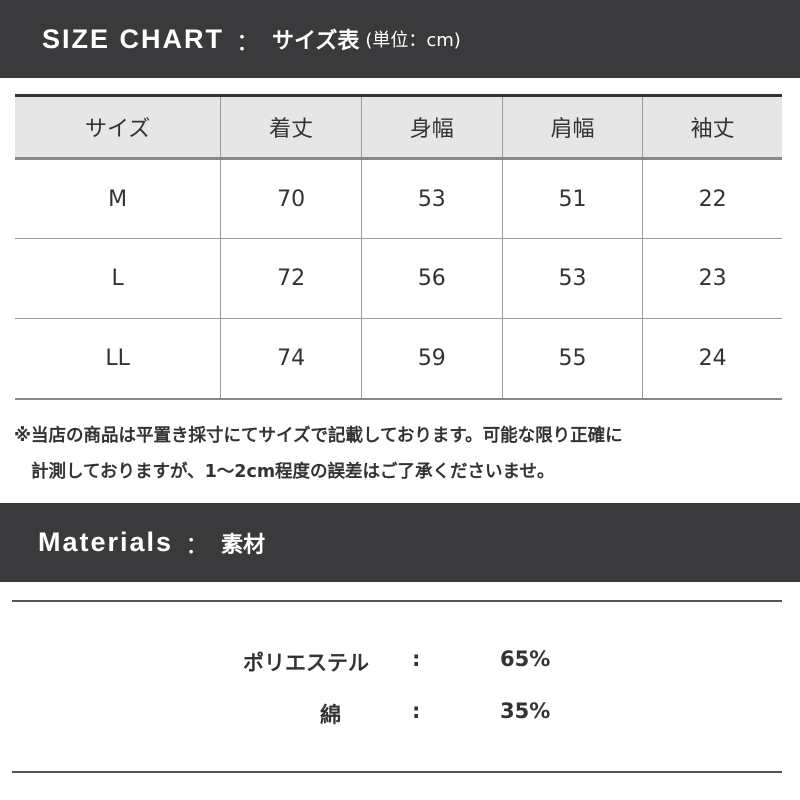  Describe the element at coordinates (291, 359) in the screenshot. I see `table-cell: 74` at that location.